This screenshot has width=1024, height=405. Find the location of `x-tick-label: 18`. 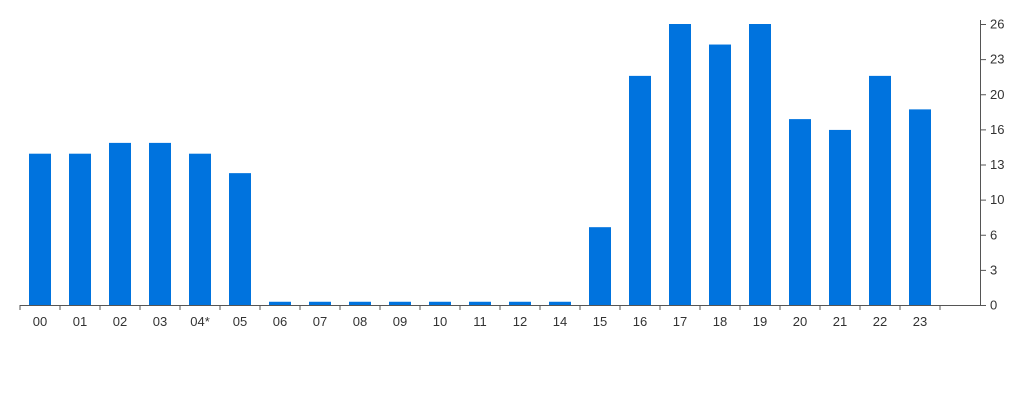

x-tick-label: 18 is located at coordinates (720, 321).